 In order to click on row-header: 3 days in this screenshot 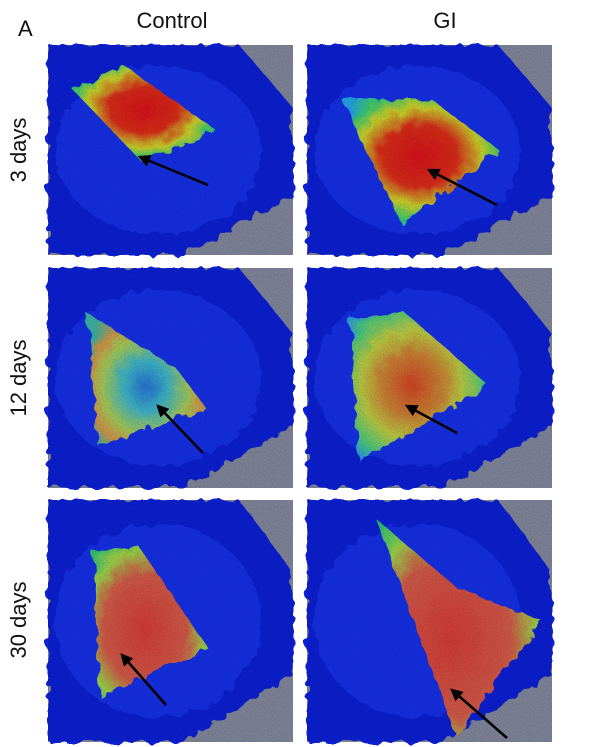, I will do `click(18, 150)`.